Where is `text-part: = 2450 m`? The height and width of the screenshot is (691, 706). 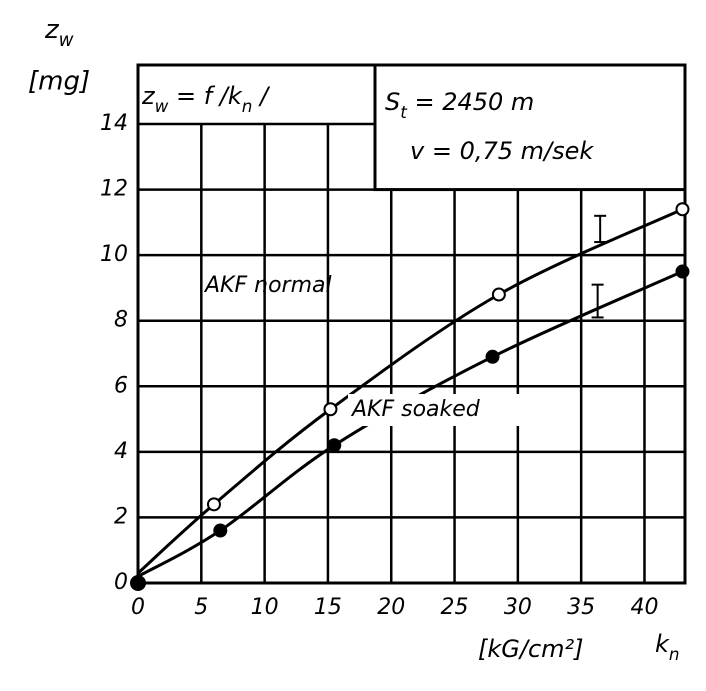
text-part: = 2450 m is located at coordinates (470, 102).